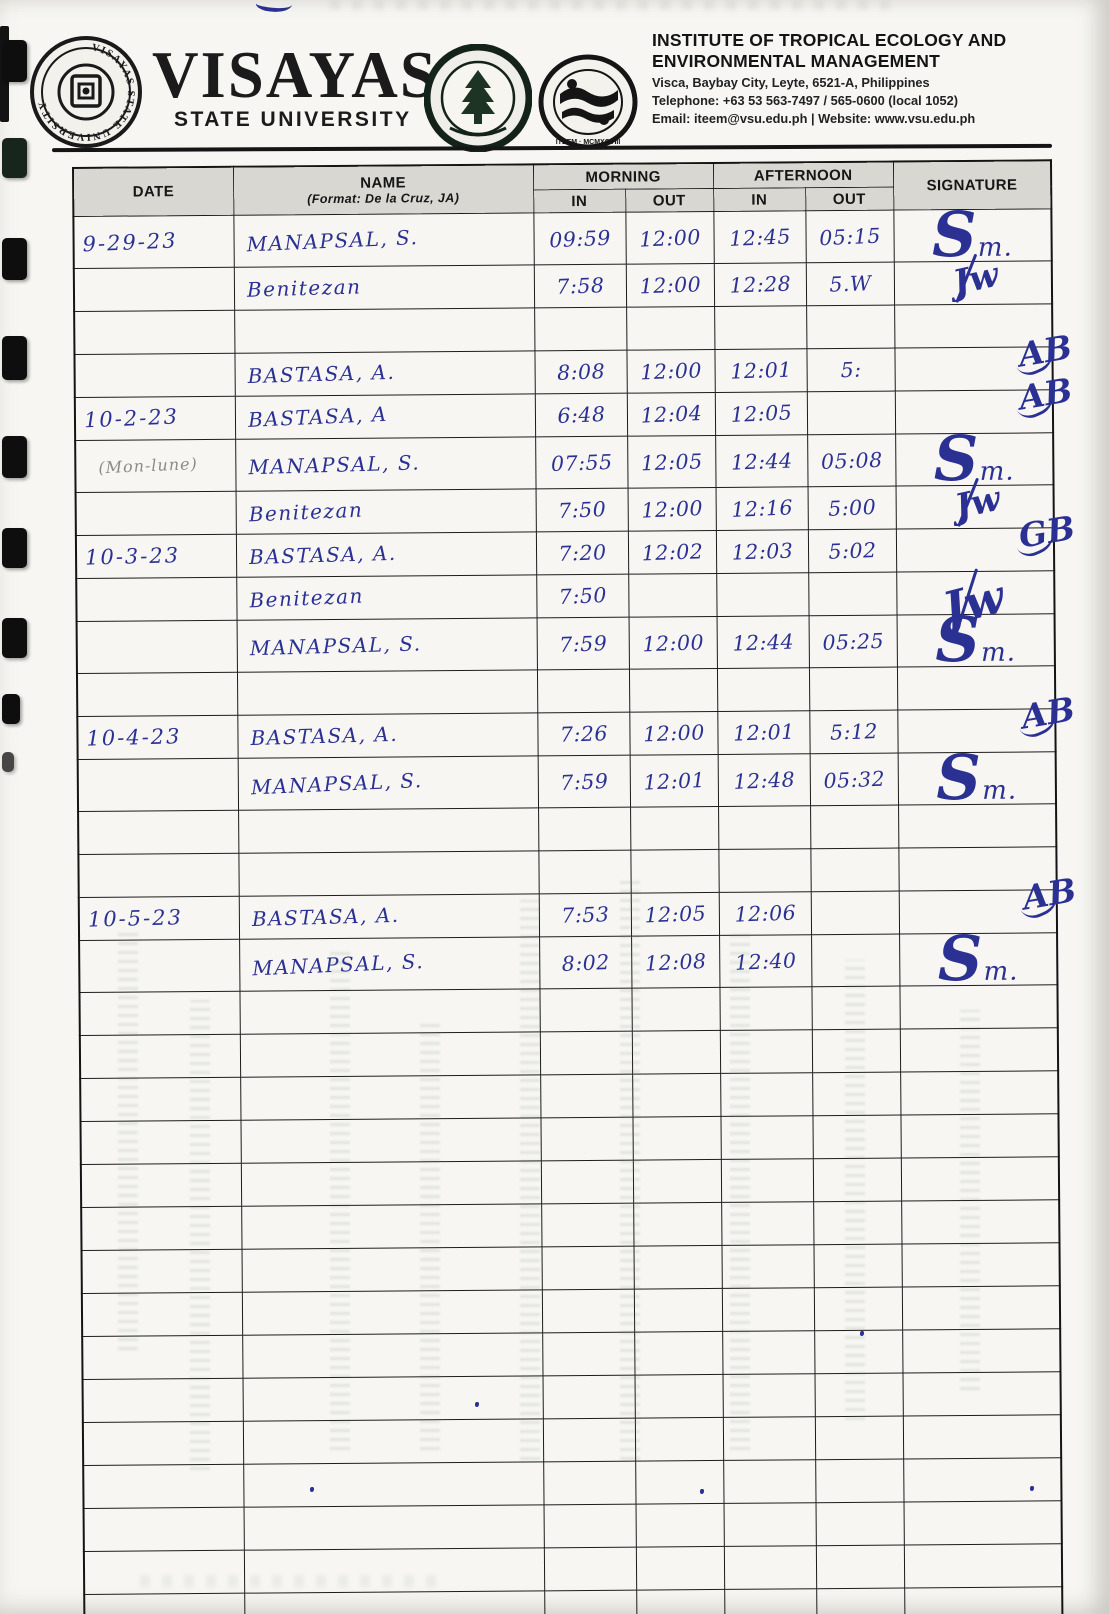  What do you see at coordinates (851, 460) in the screenshot?
I see `afternoon-out-cell: 05:08` at bounding box center [851, 460].